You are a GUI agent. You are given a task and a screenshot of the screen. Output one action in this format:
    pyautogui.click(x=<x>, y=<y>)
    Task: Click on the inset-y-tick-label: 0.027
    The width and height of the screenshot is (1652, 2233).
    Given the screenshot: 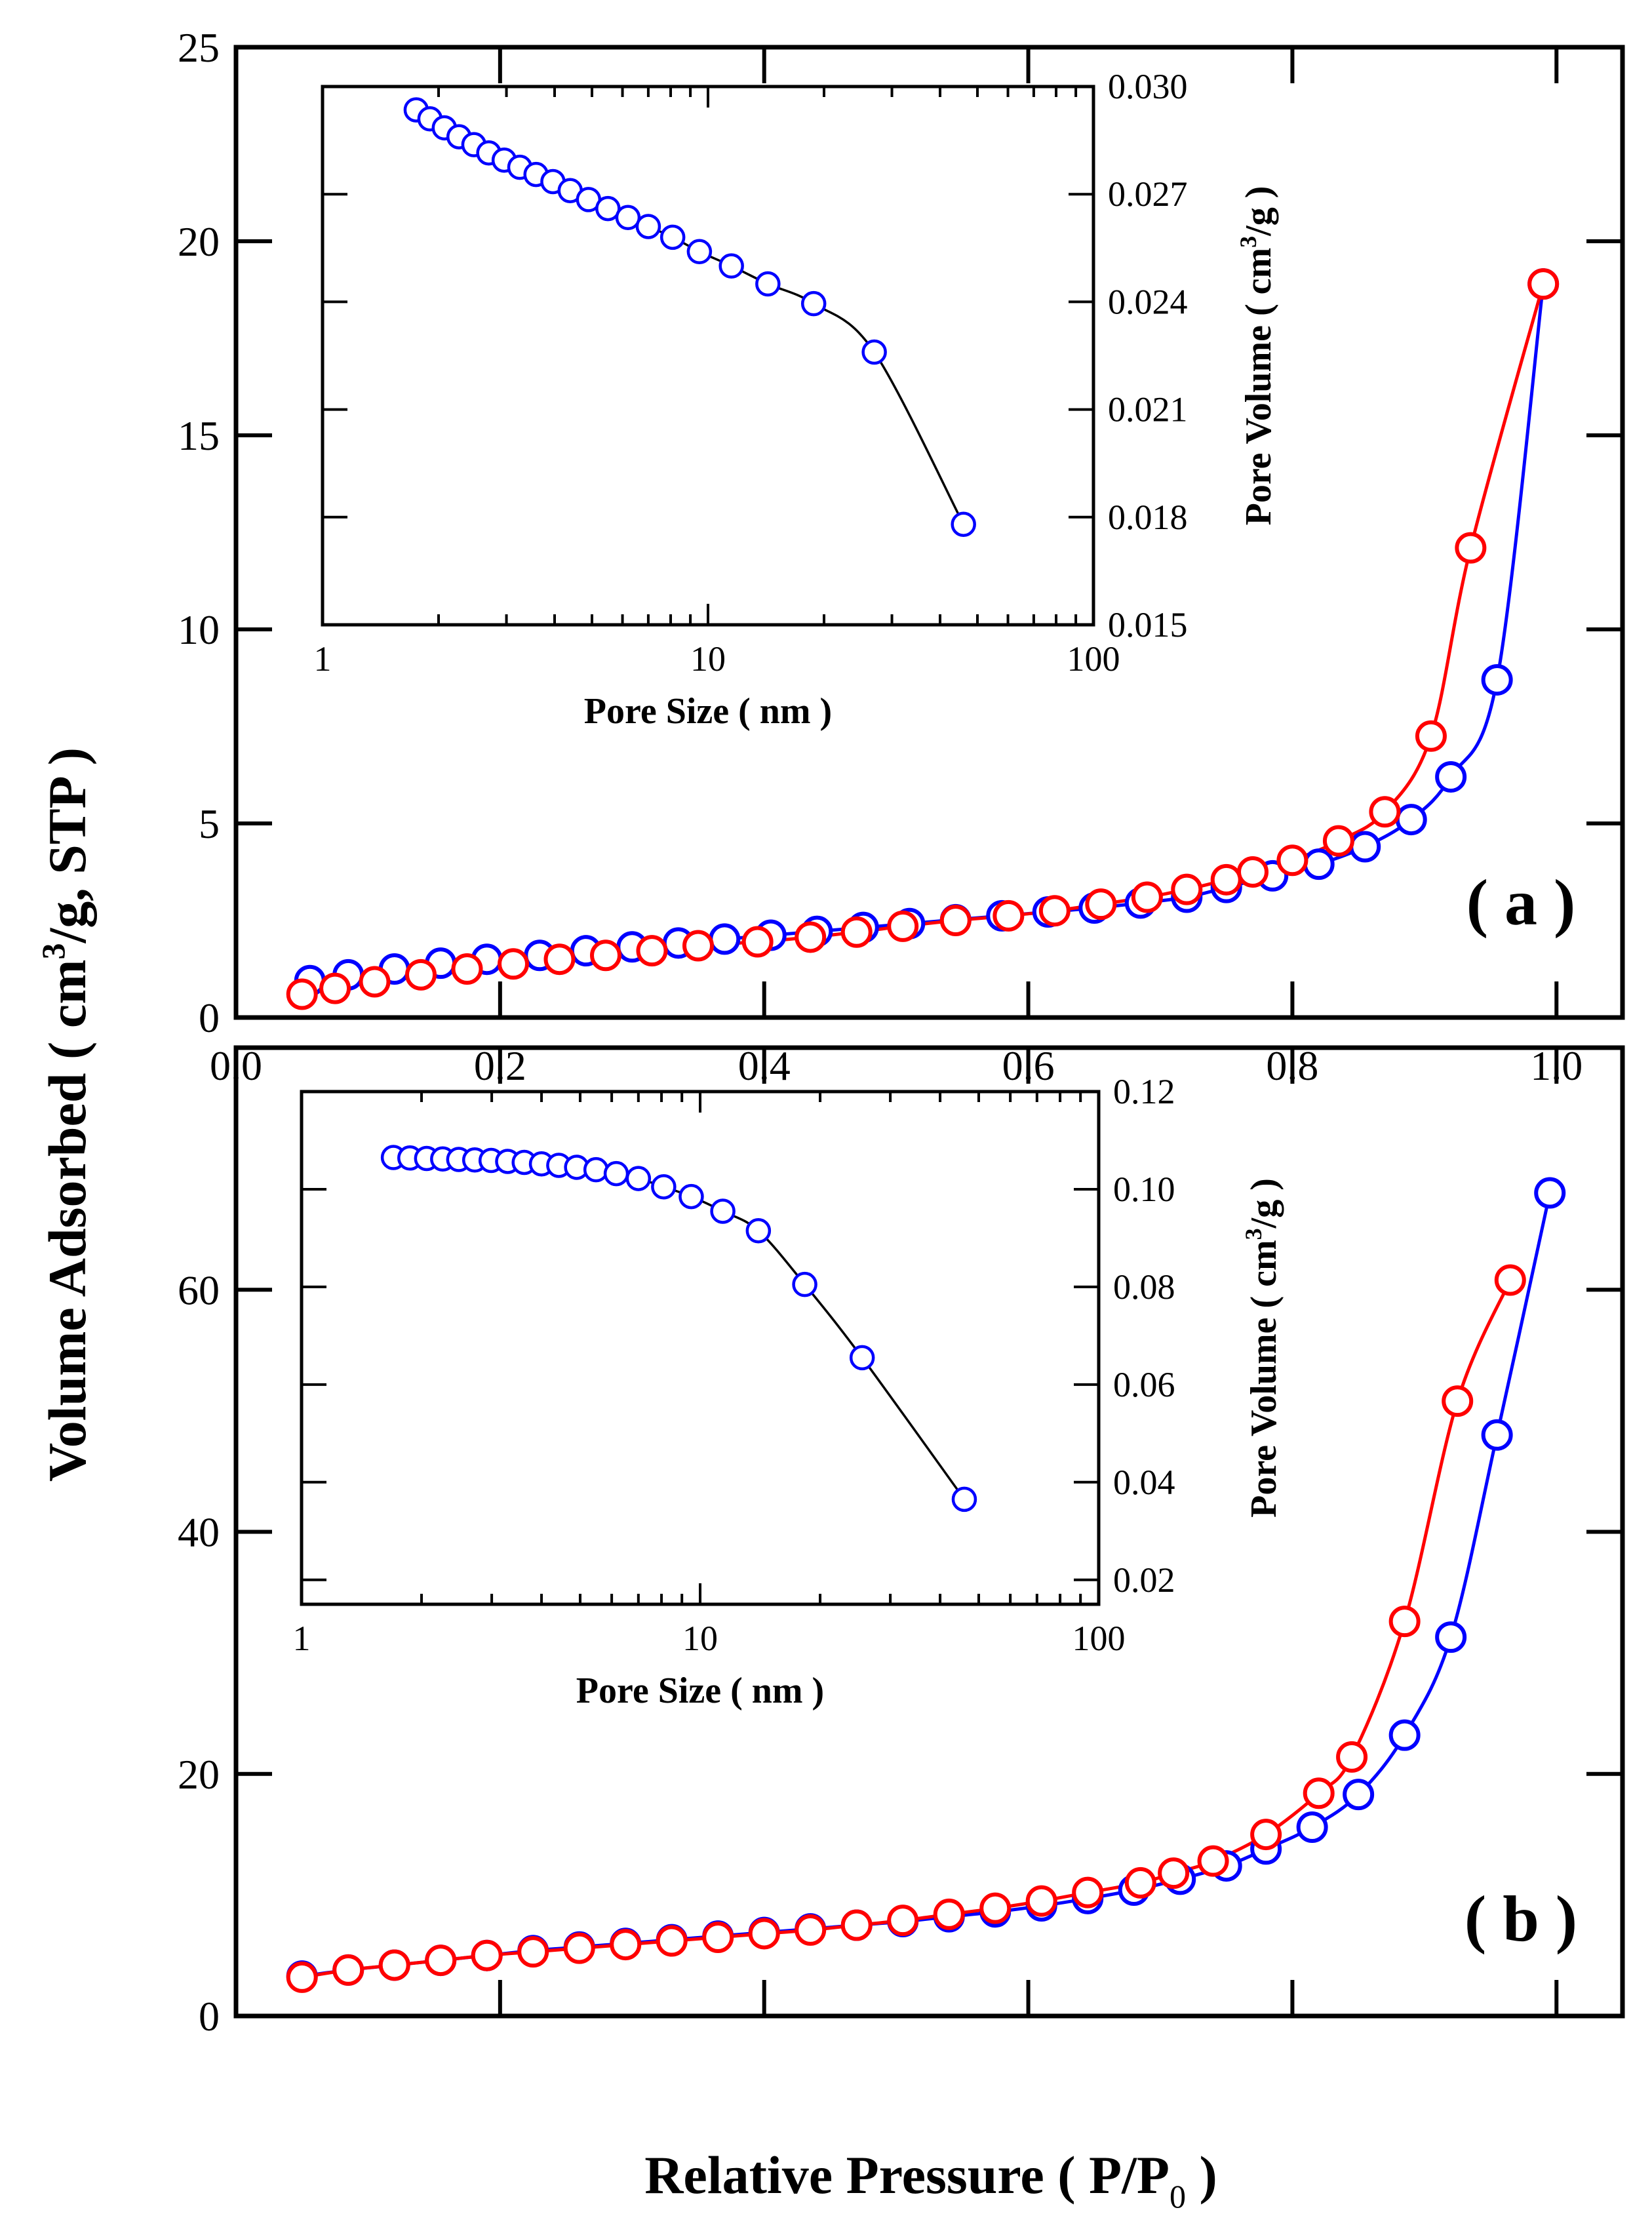 What is the action you would take?
    pyautogui.click(x=1148, y=194)
    